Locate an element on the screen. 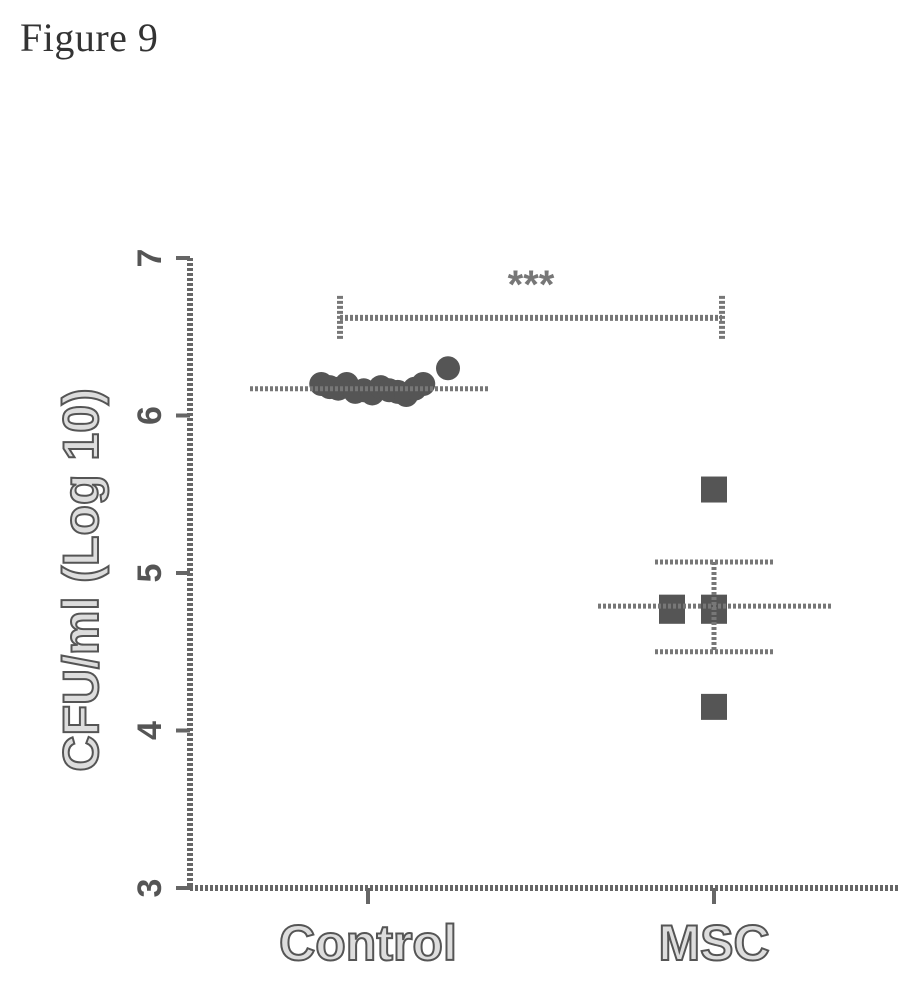  significance-bracket: *** is located at coordinates (531, 301).